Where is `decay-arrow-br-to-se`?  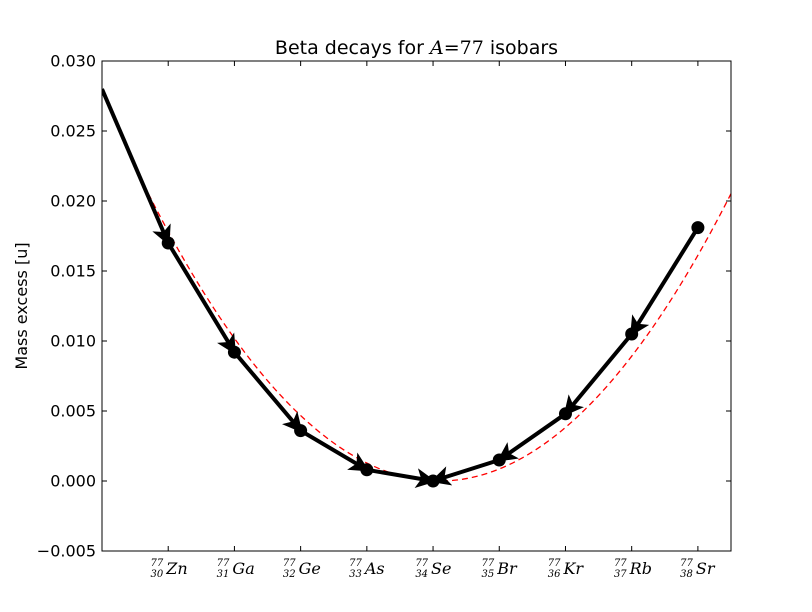
decay-arrow-br-to-se is located at coordinates (465, 472).